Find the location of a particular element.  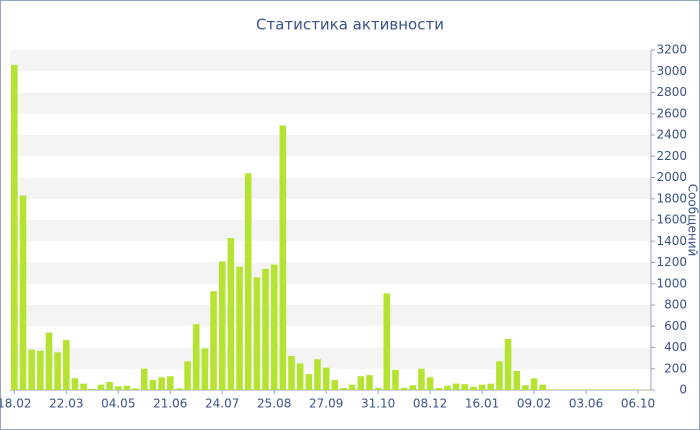

x-tick-label: 25.08 is located at coordinates (274, 404).